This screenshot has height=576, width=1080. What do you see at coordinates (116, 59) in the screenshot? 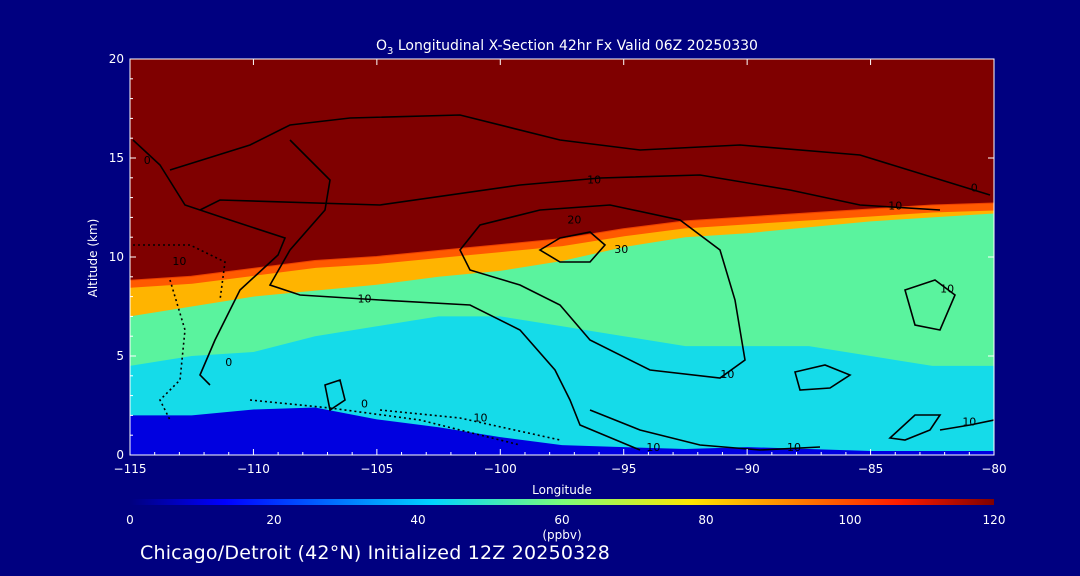
I see `y-tick-label: 20` at bounding box center [116, 59].